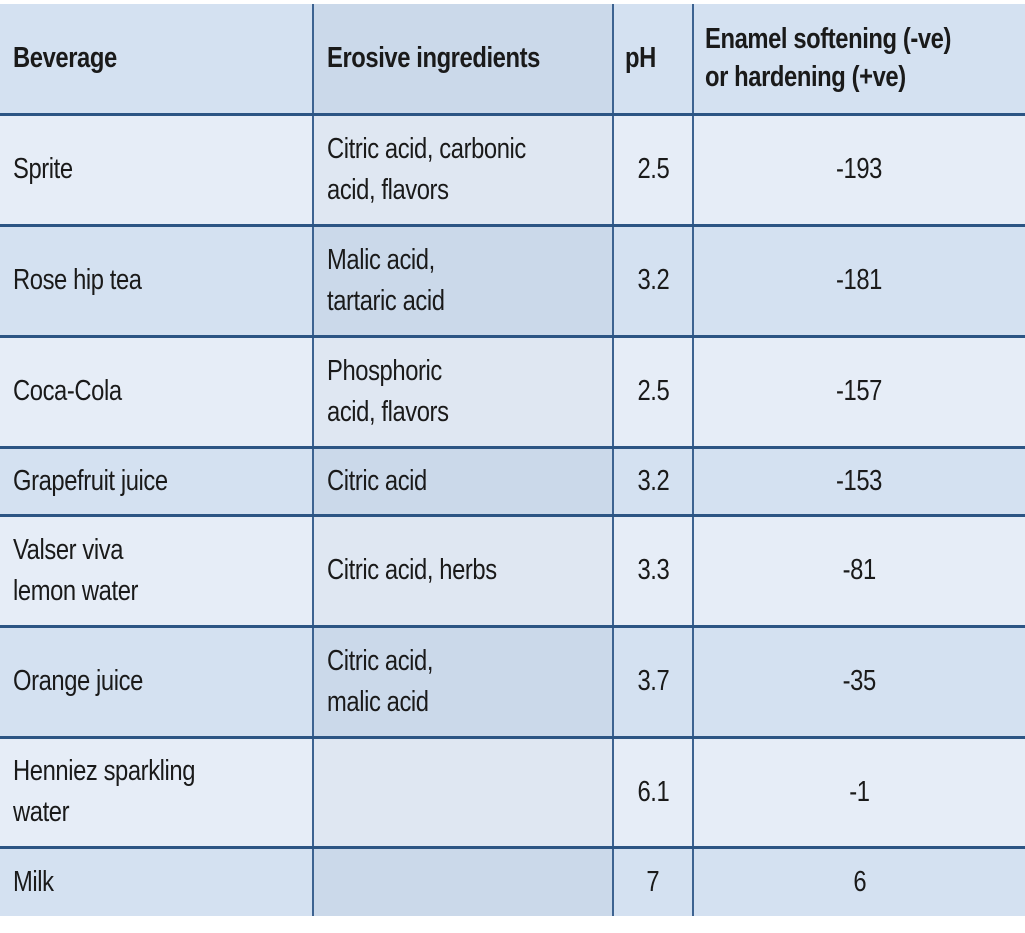 The width and height of the screenshot is (1025, 933). Describe the element at coordinates (463, 391) in the screenshot. I see `cell-ingredients: Phosphoric acid, flavors` at that location.